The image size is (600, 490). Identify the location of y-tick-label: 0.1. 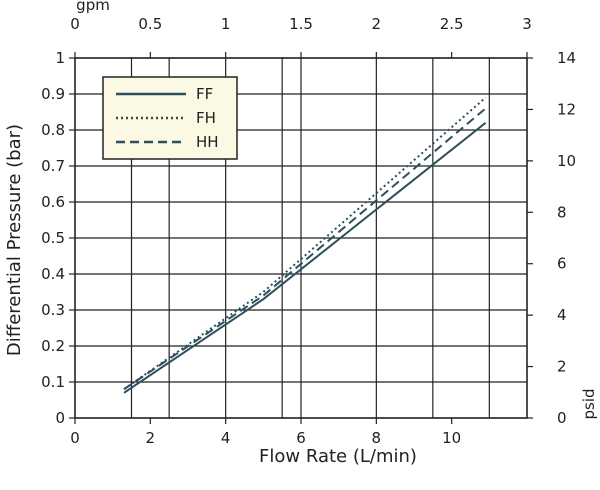
(53, 382).